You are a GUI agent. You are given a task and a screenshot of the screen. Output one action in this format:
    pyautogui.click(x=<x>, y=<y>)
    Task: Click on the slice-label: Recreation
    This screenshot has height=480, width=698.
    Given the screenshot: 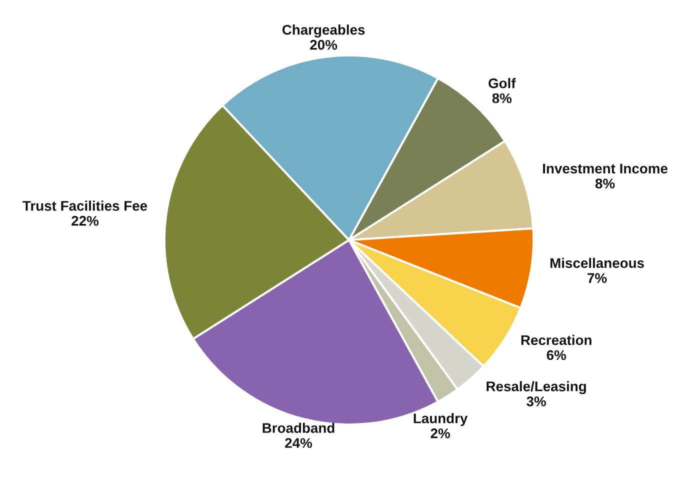 What is the action you would take?
    pyautogui.click(x=556, y=340)
    